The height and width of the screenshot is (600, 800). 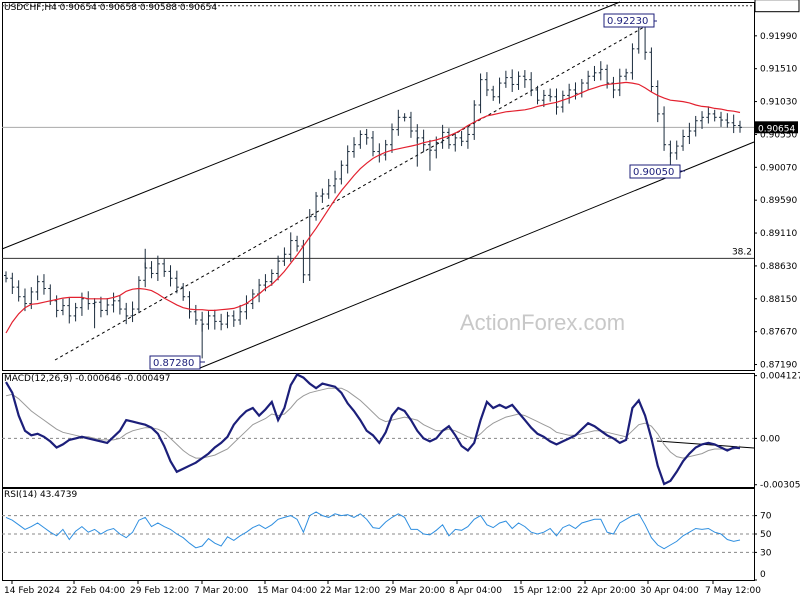 What do you see at coordinates (778, 366) in the screenshot?
I see `price-tick-label: 0.87190` at bounding box center [778, 366].